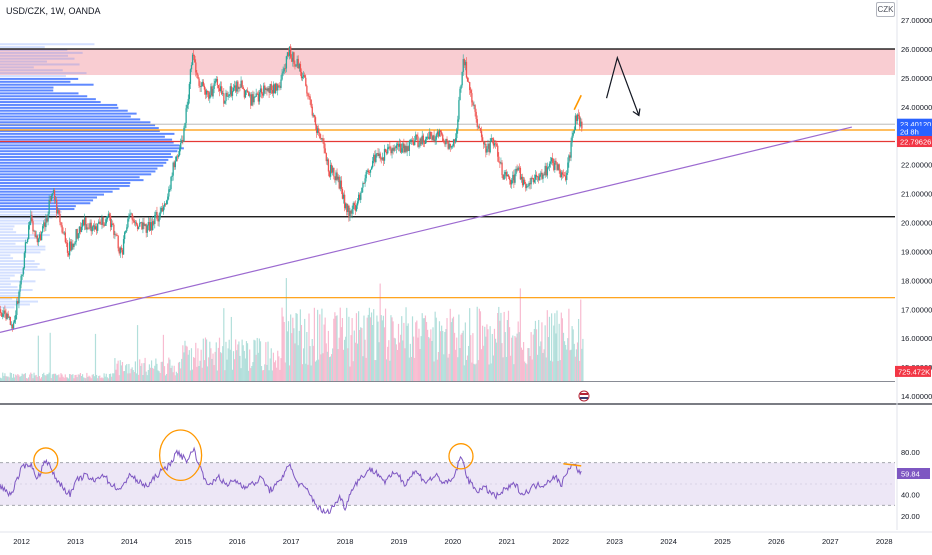  Describe the element at coordinates (885, 9) in the screenshot. I see `currency-badge: CZK` at that location.